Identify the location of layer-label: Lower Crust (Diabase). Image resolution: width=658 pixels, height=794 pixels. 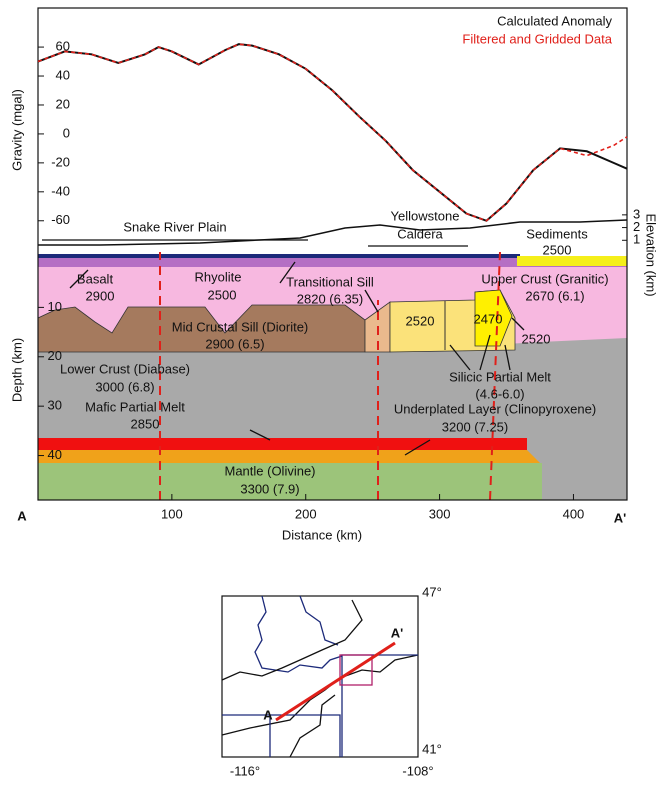
(125, 368).